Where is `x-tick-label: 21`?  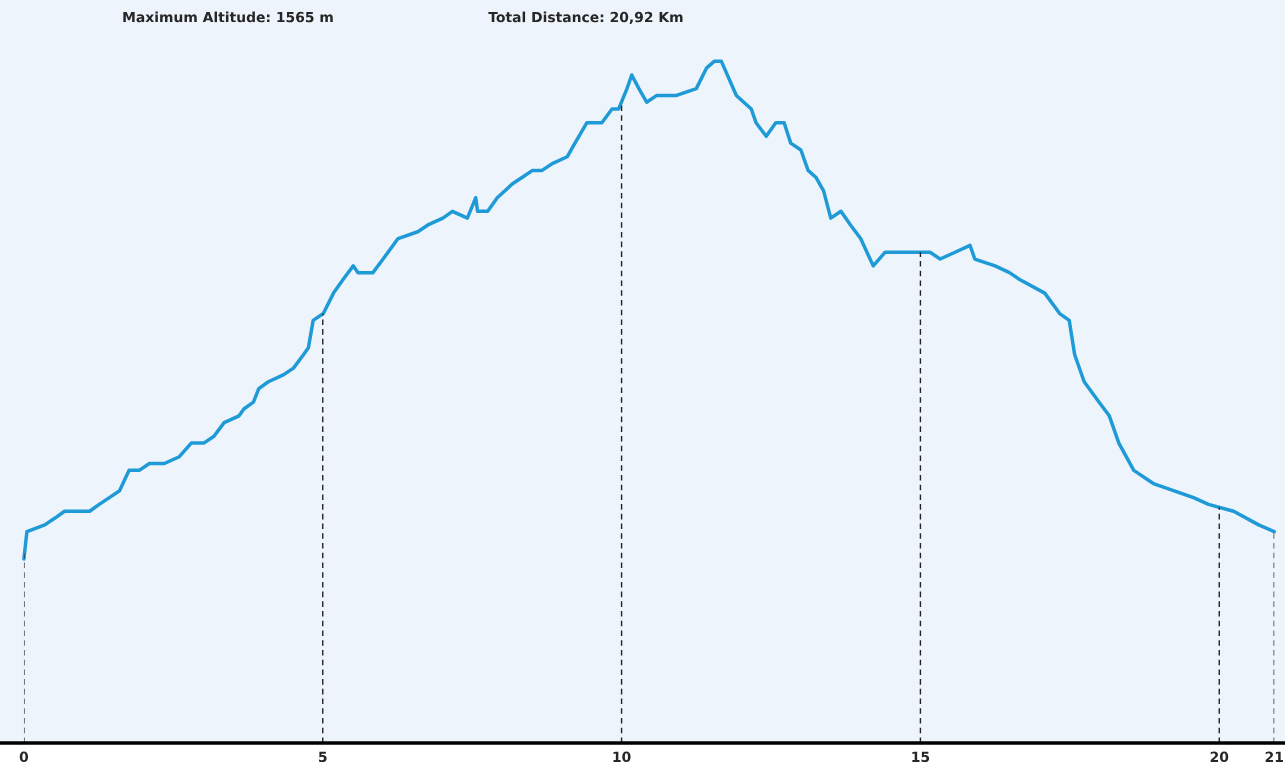 x-tick-label: 21 is located at coordinates (1274, 756).